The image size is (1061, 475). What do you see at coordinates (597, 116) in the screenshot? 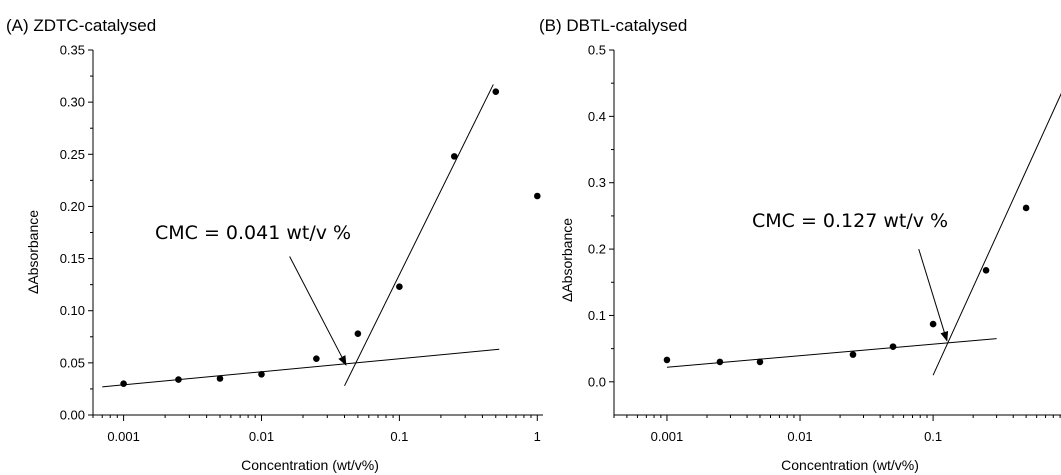
I see `panel-b-y-tick-label: 0.4` at bounding box center [597, 116].